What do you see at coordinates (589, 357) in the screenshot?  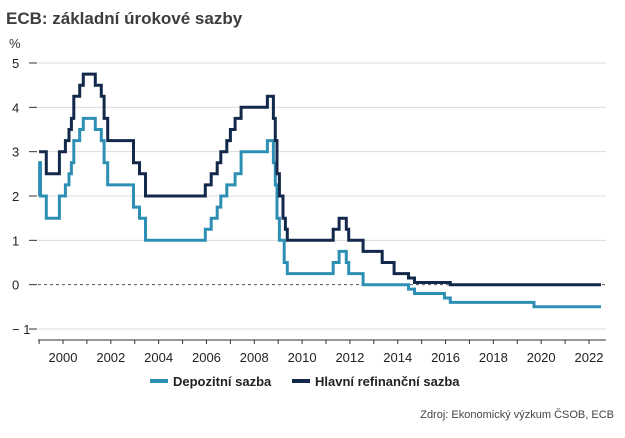 I see `x-tick-label: 2022` at bounding box center [589, 357].